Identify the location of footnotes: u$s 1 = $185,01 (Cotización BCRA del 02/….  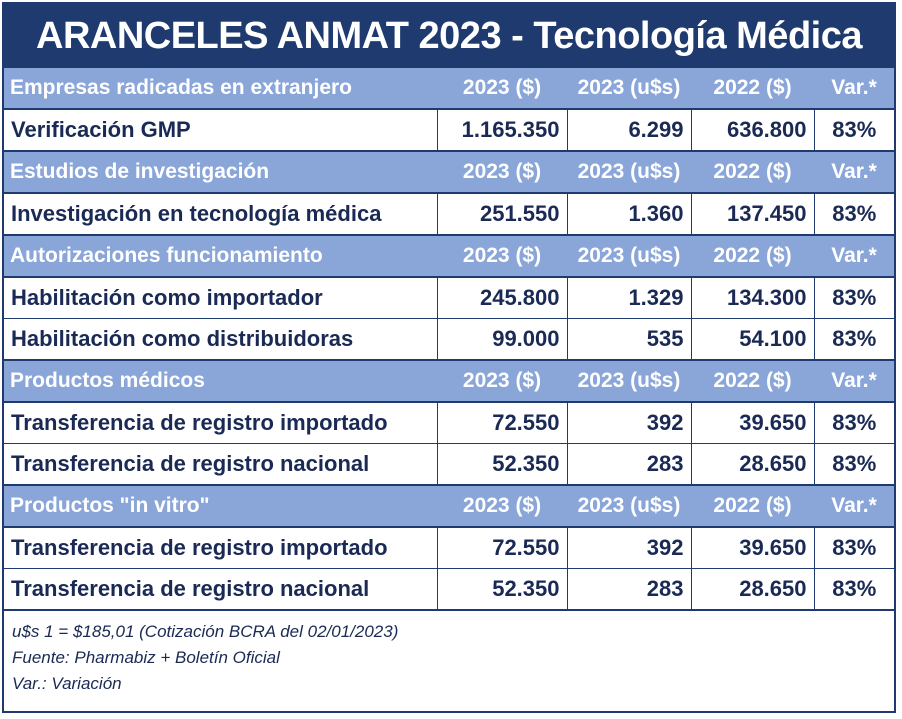
(449, 654).